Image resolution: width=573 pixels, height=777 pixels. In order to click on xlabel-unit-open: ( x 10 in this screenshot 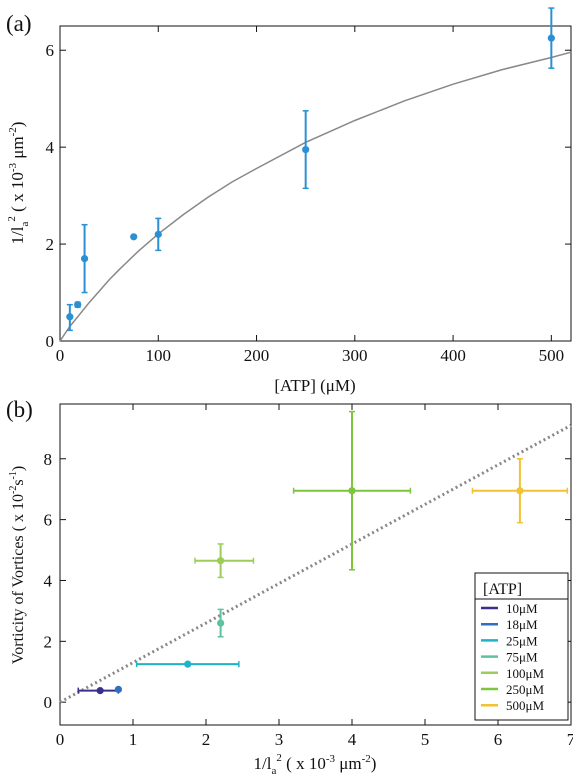, I will do `click(304, 763)`.